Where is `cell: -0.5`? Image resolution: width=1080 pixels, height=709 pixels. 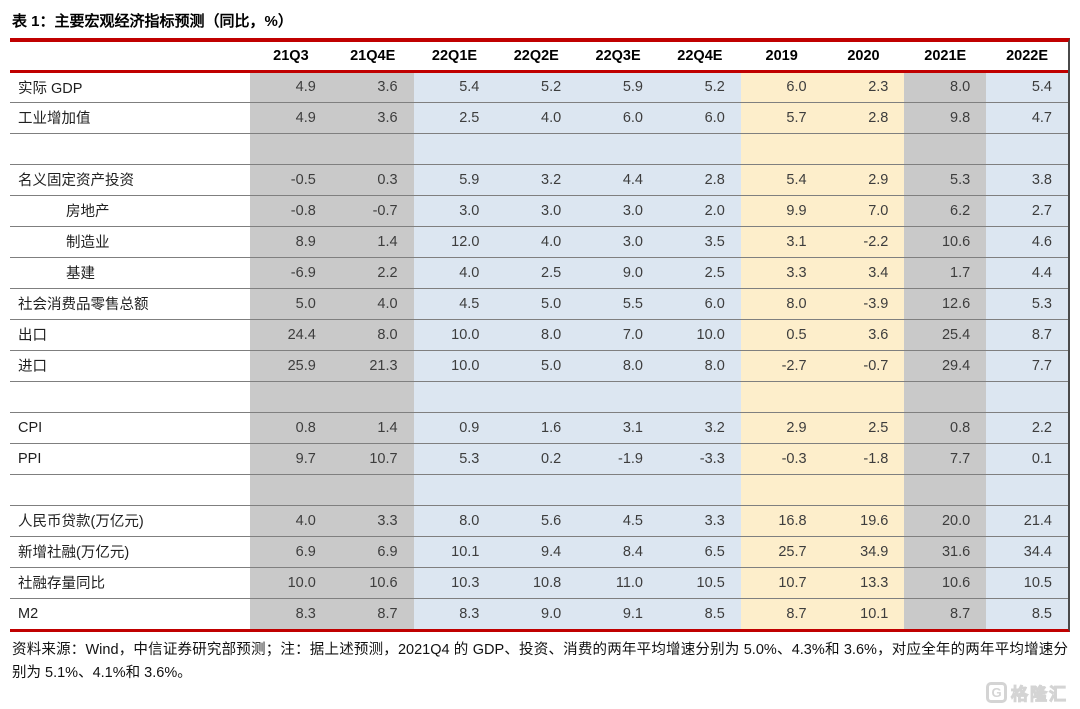 cell: -0.5 is located at coordinates (291, 180).